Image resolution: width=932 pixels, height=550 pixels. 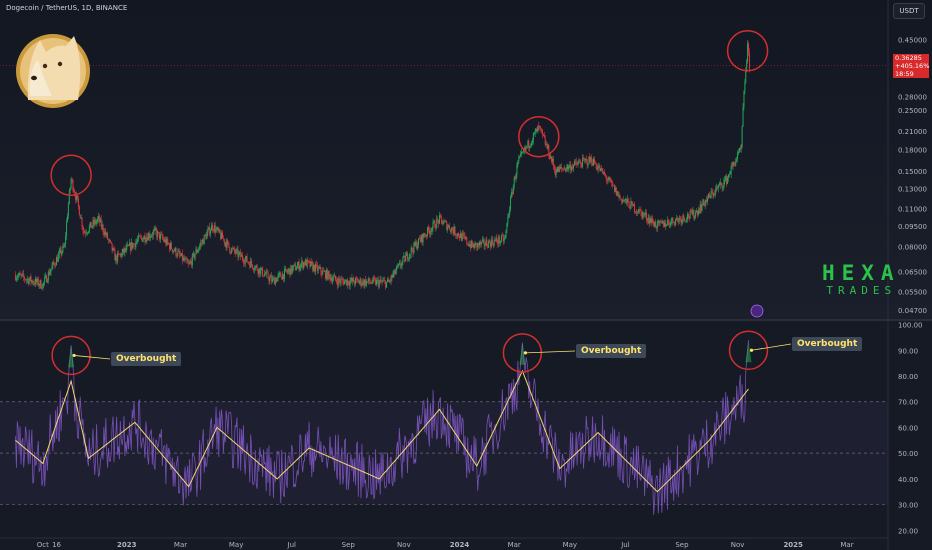 I want to click on currency-button: USDT, so click(x=909, y=11).